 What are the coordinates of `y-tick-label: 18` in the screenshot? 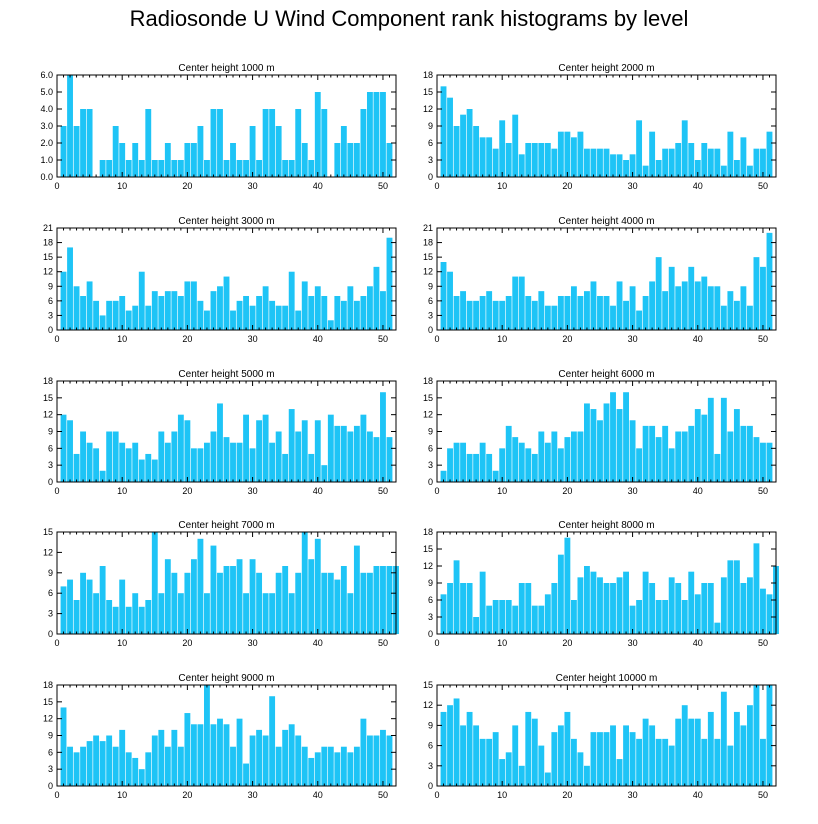 It's located at (428, 532).